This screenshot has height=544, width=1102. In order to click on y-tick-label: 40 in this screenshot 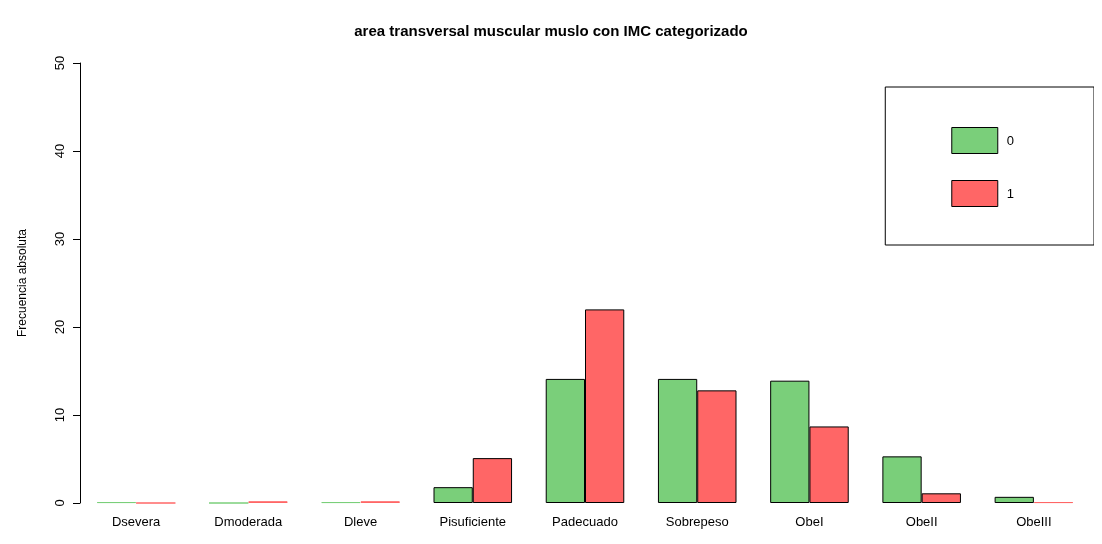, I will do `click(59, 151)`.